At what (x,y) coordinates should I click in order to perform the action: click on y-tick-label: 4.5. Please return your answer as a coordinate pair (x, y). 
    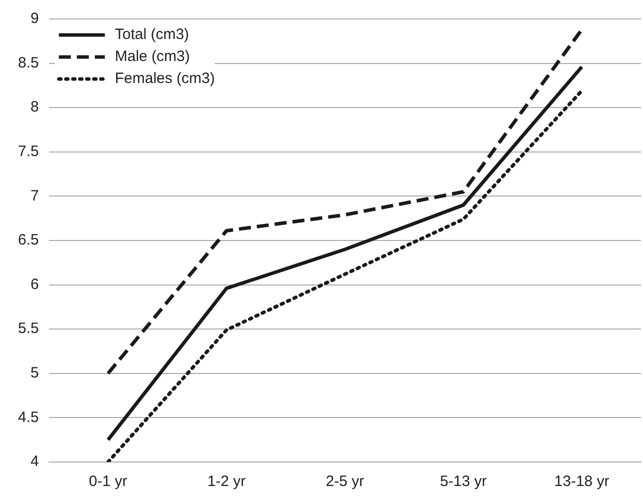
    Looking at the image, I should click on (28, 417).